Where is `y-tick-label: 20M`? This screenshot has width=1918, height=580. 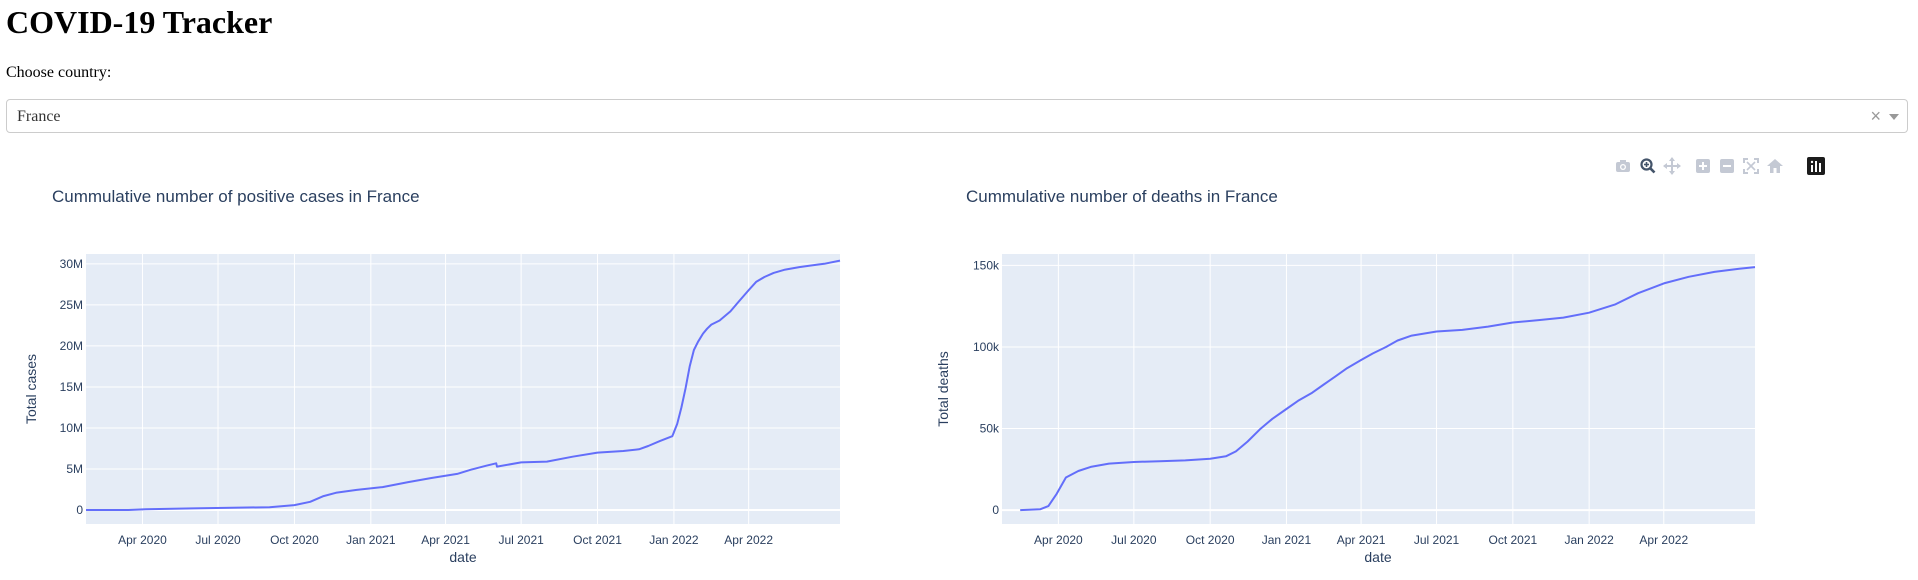
y-tick-label: 20M is located at coordinates (71, 346).